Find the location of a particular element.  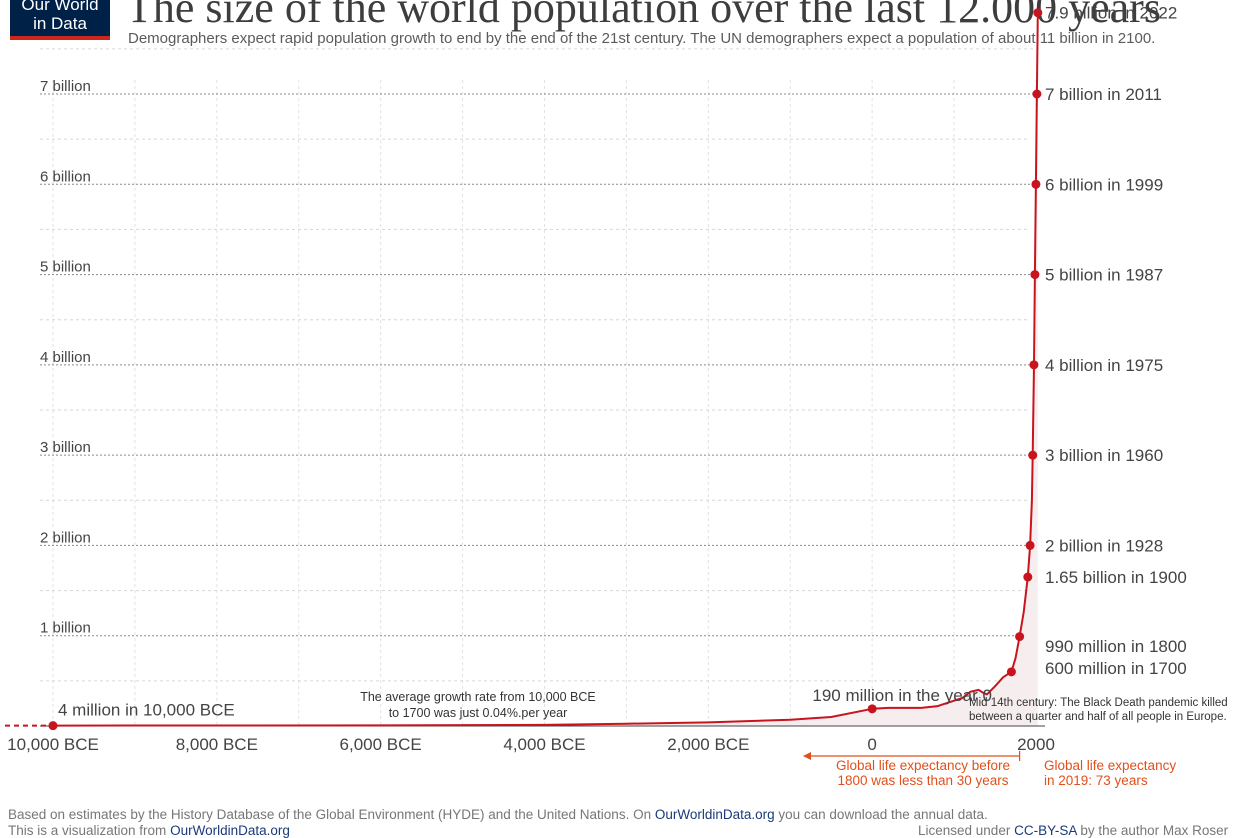

growth-rate-annotation: The average growth rate from 10,000 BCE is located at coordinates (478, 697).